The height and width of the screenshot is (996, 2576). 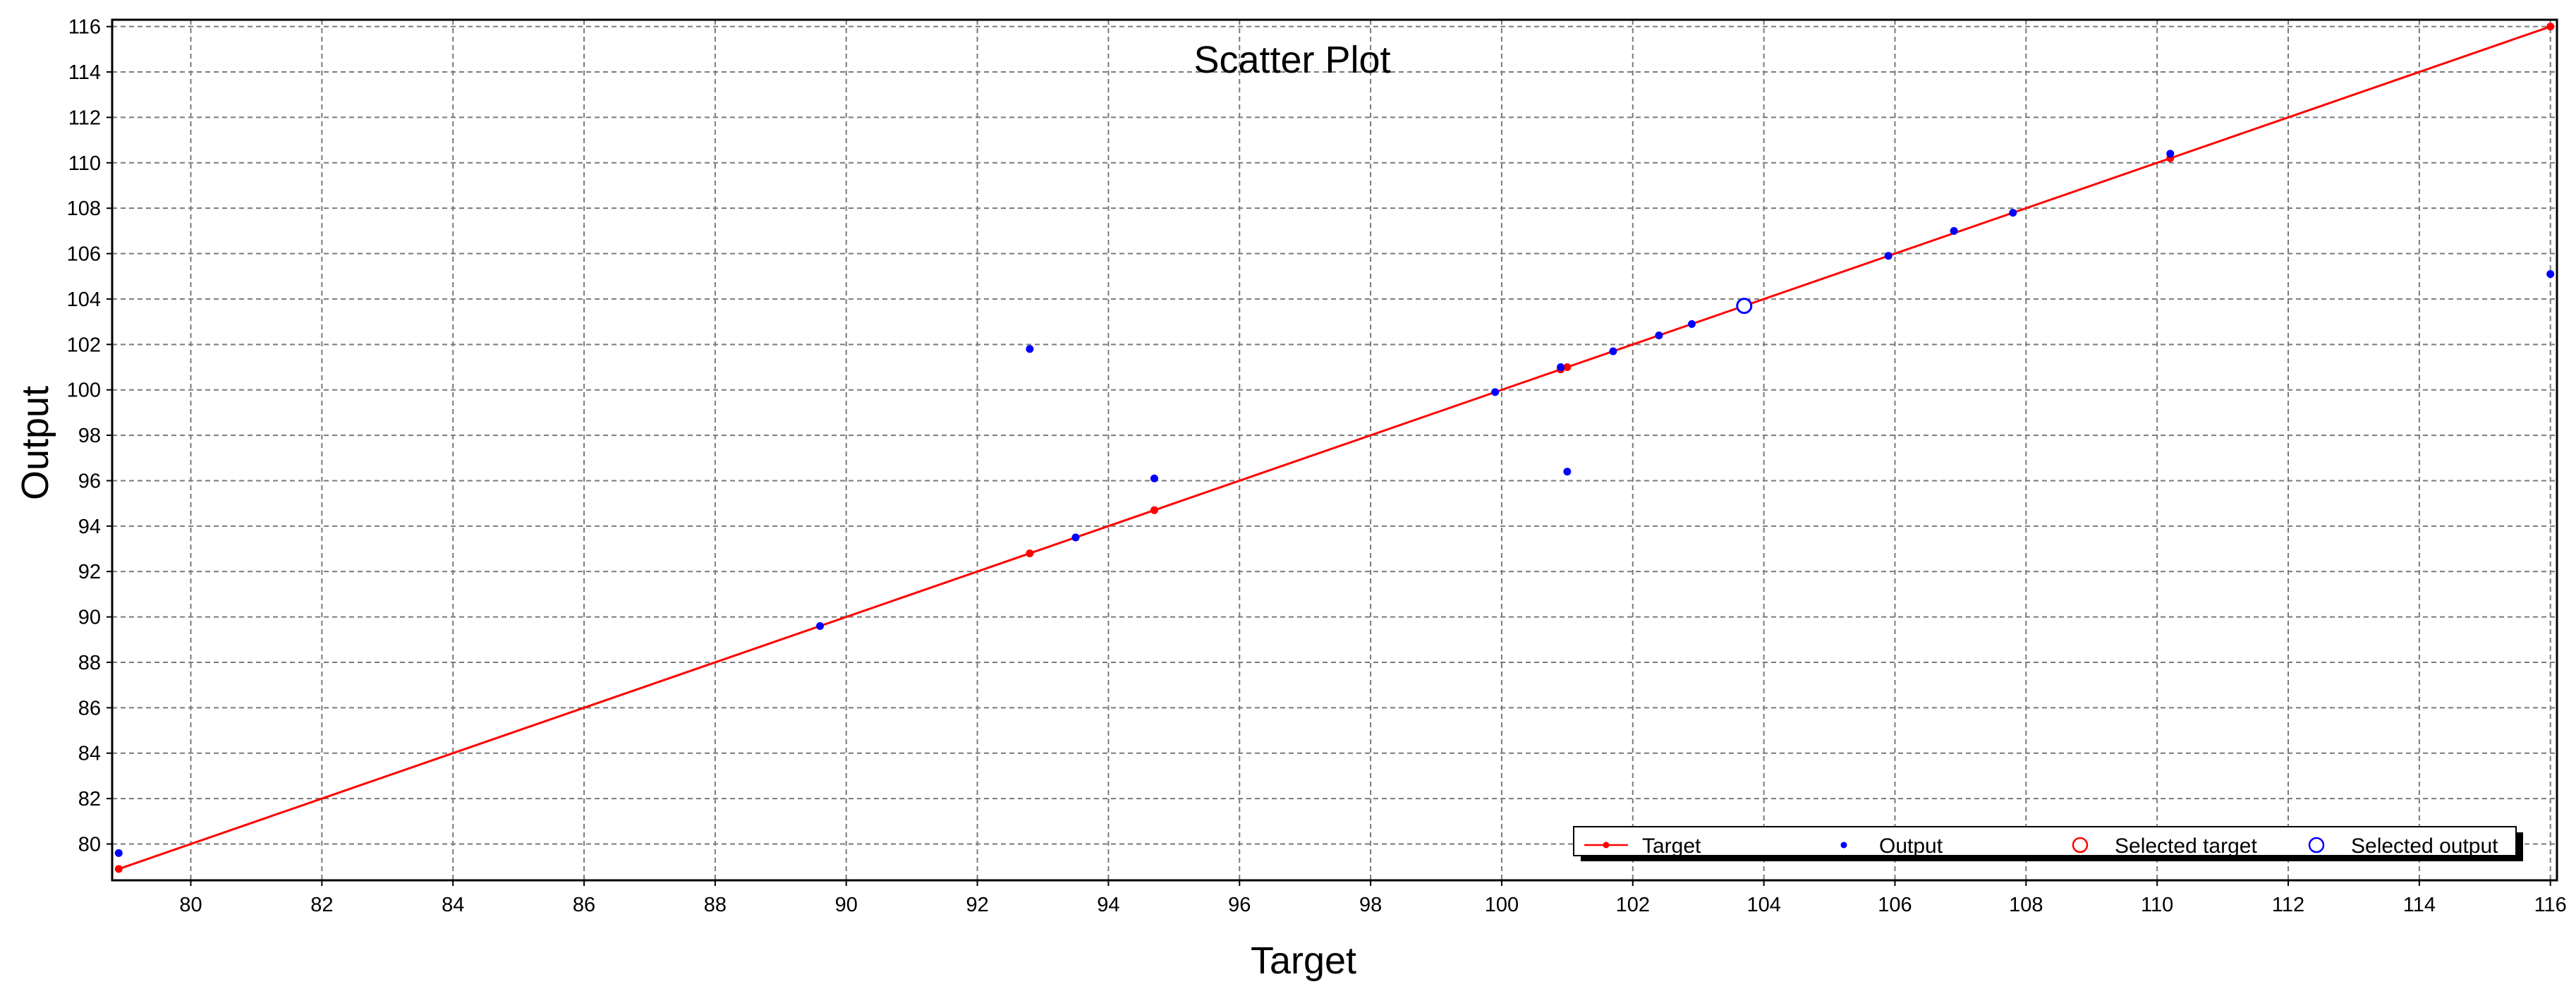 I want to click on x-tick-label: 94, so click(x=1108, y=905).